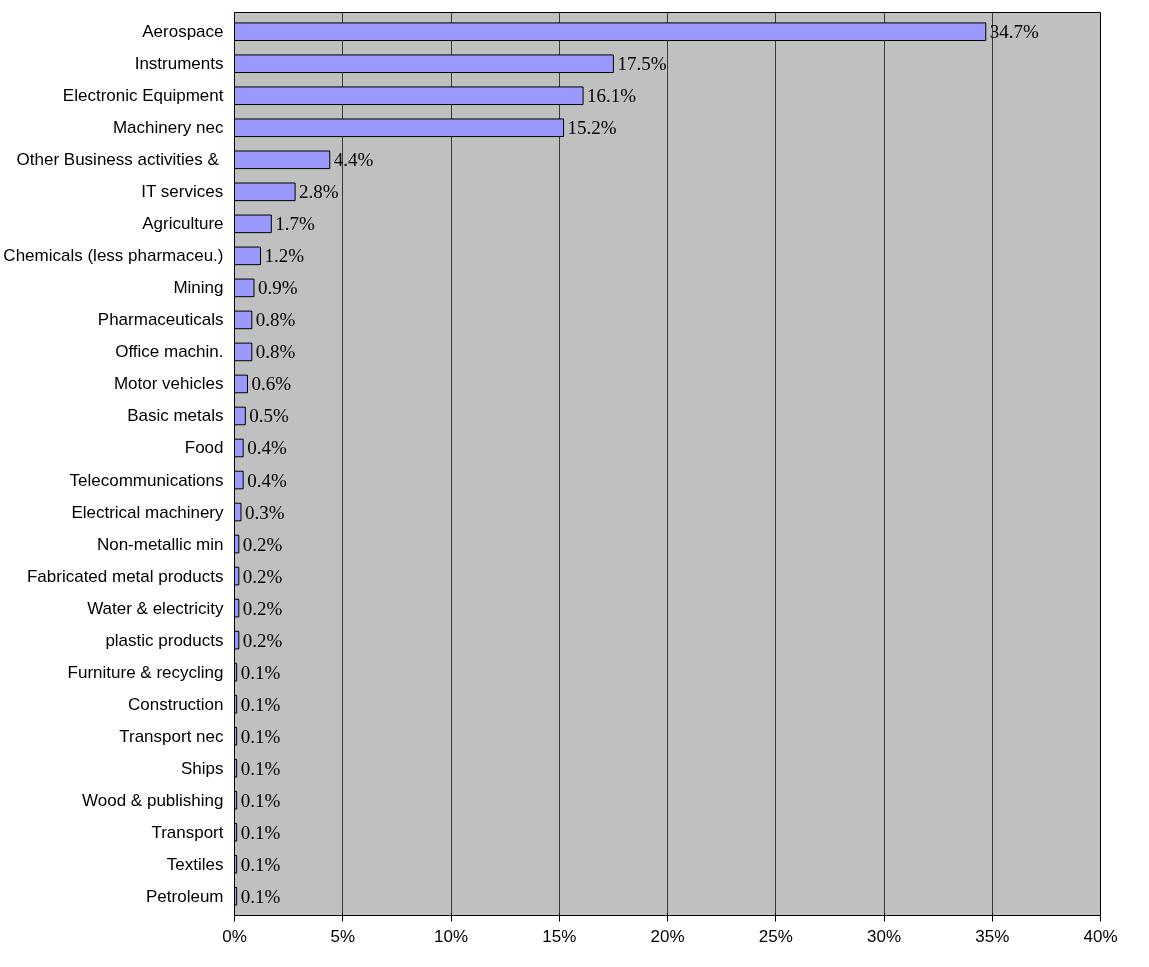 This screenshot has height=967, width=1149. What do you see at coordinates (992, 936) in the screenshot?
I see `x-tick-label: 35%` at bounding box center [992, 936].